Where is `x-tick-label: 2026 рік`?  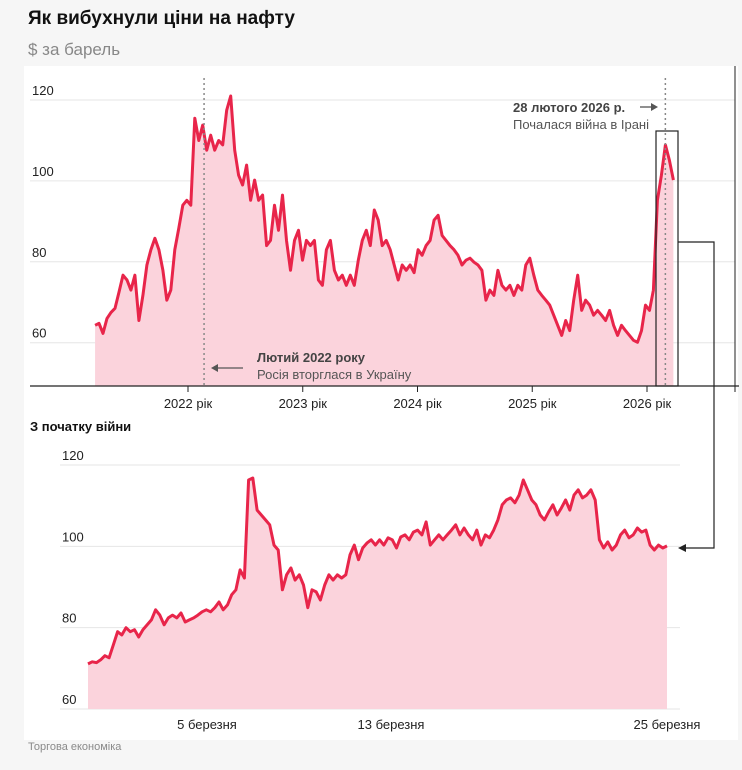 x-tick-label: 2026 рік is located at coordinates (647, 403).